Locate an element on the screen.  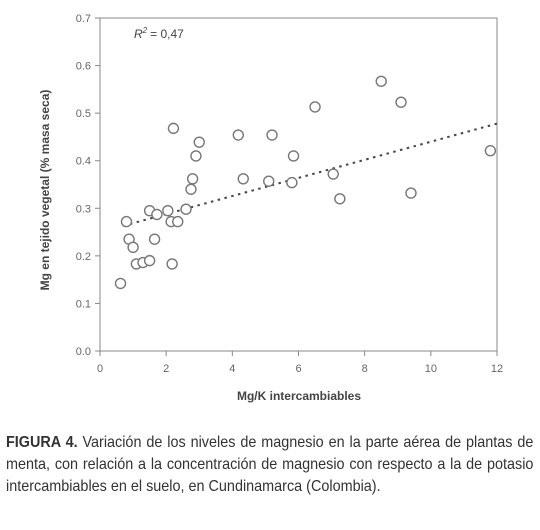
y-tick-label: 0.5 is located at coordinates (83, 114).